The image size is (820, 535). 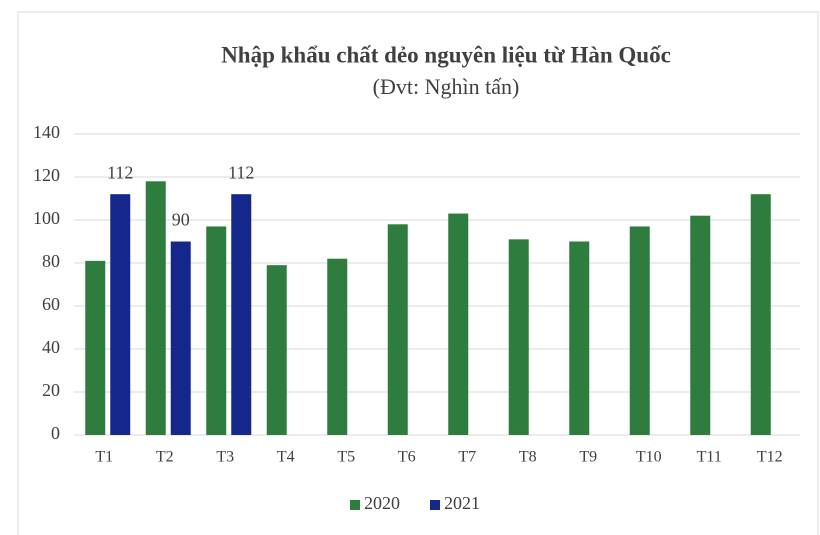 What do you see at coordinates (770, 457) in the screenshot?
I see `x-tick-label: T12` at bounding box center [770, 457].